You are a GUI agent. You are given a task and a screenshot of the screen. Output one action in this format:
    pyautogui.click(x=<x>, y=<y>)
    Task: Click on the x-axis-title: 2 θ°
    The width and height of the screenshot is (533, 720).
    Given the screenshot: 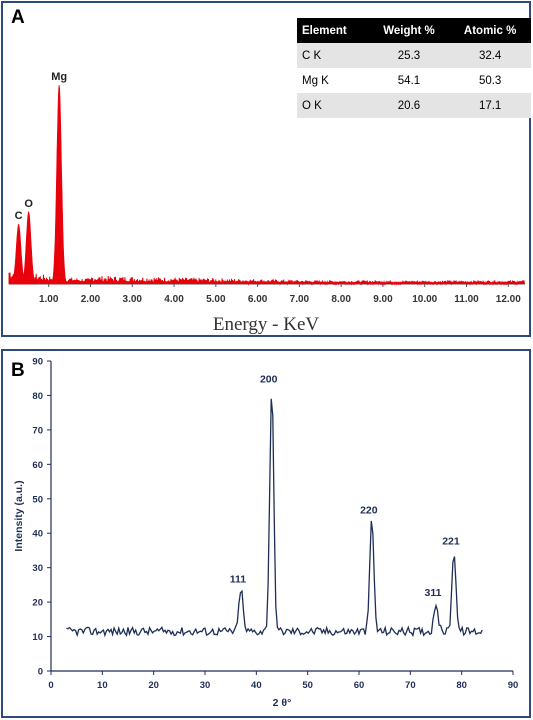 What is the action you would take?
    pyautogui.click(x=282, y=703)
    